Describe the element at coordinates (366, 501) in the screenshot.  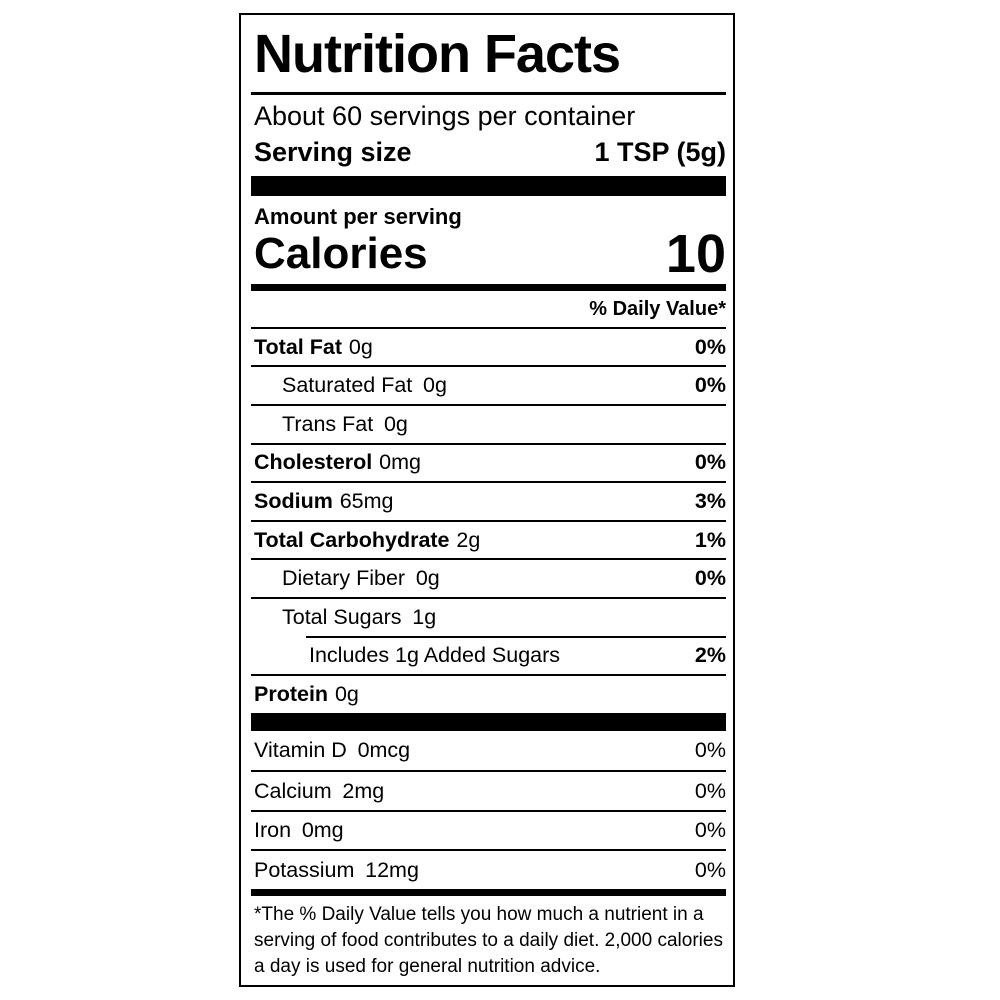
I see `nutrient-amount: 65mg` at that location.